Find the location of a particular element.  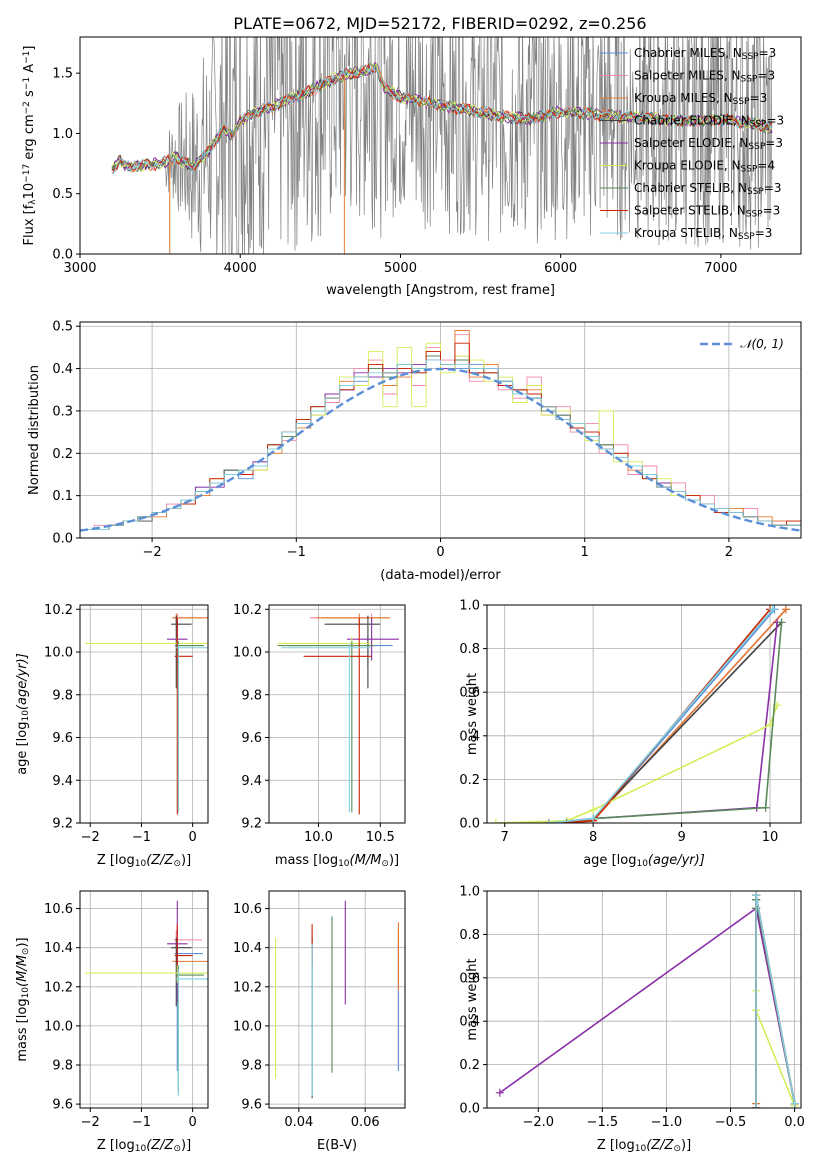

spectrum-xtick-label: 4000 is located at coordinates (240, 268).